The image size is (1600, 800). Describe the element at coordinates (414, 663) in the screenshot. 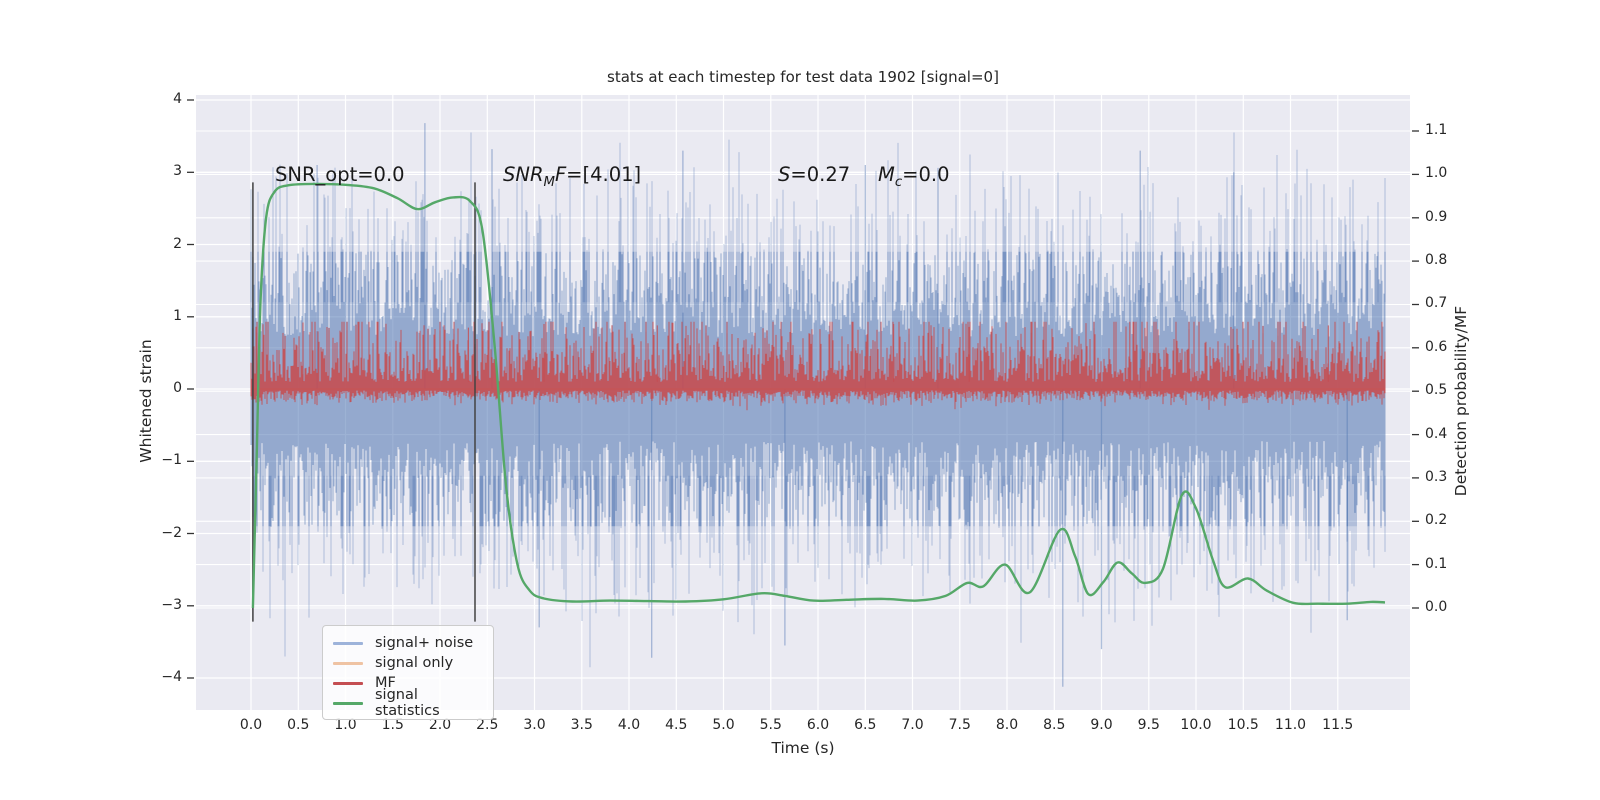

I see `legend-label: signal only` at that location.